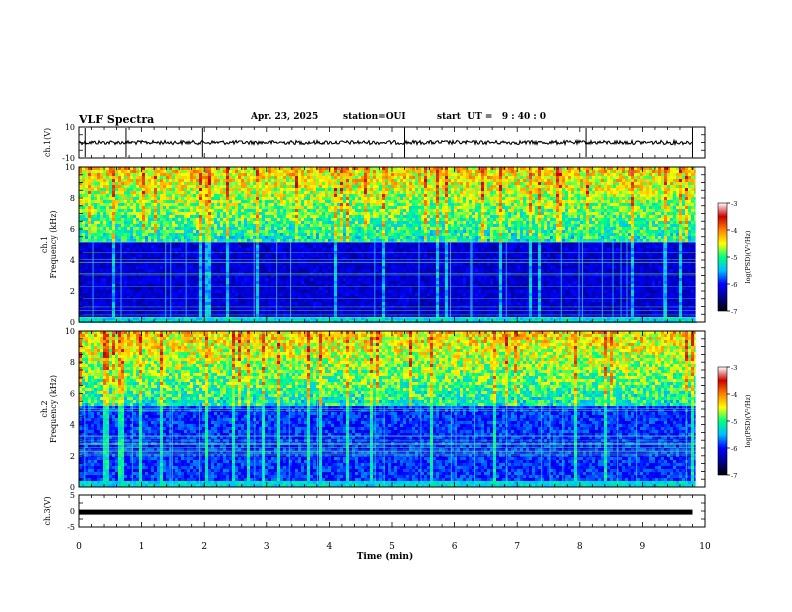  I want to click on x-tick-label: 3, so click(267, 547).